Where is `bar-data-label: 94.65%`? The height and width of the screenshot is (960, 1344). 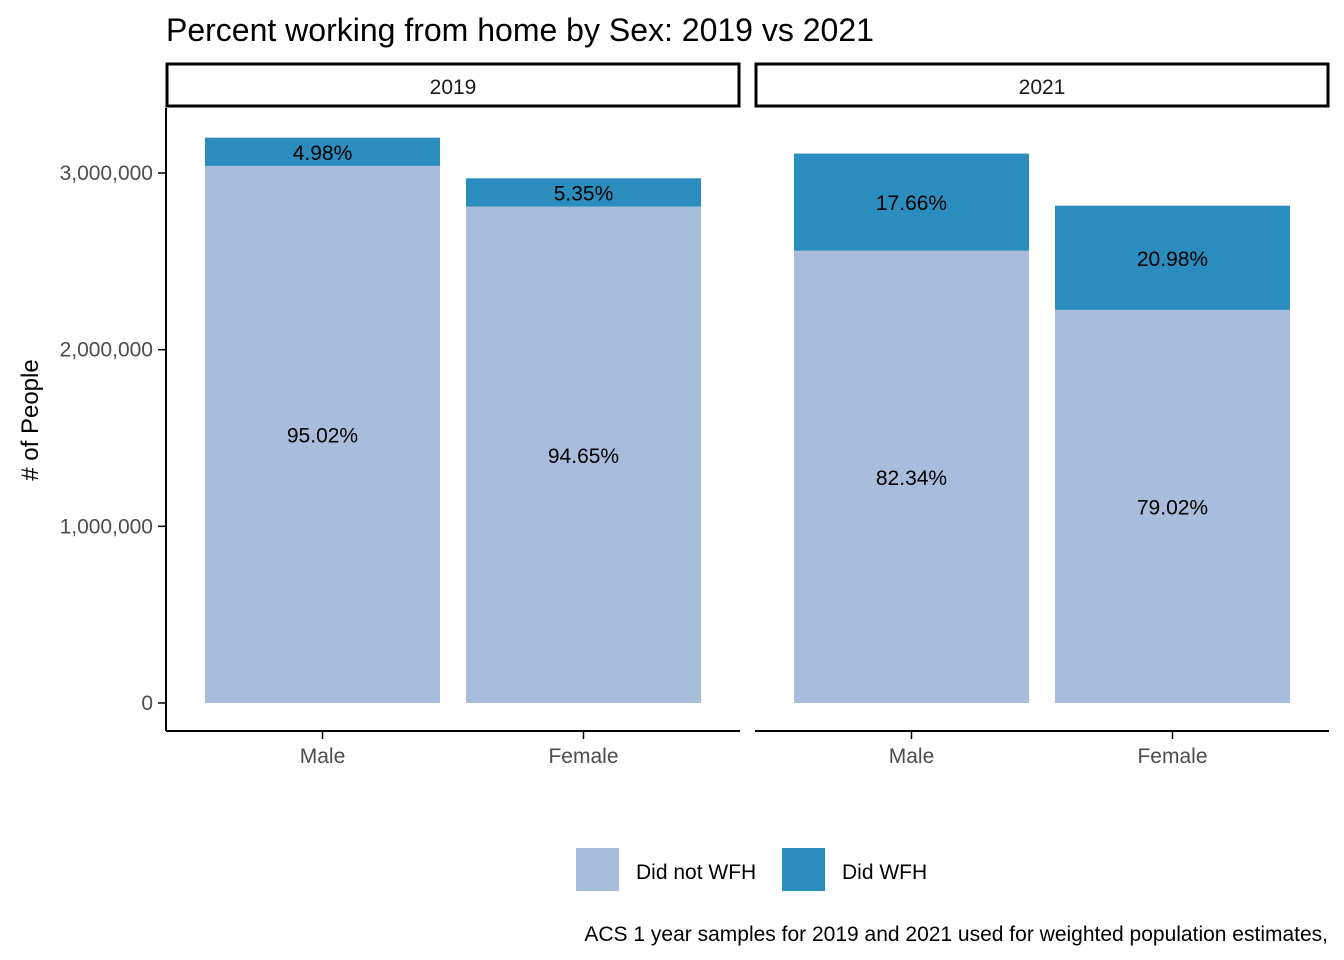 bar-data-label: 94.65% is located at coordinates (583, 456).